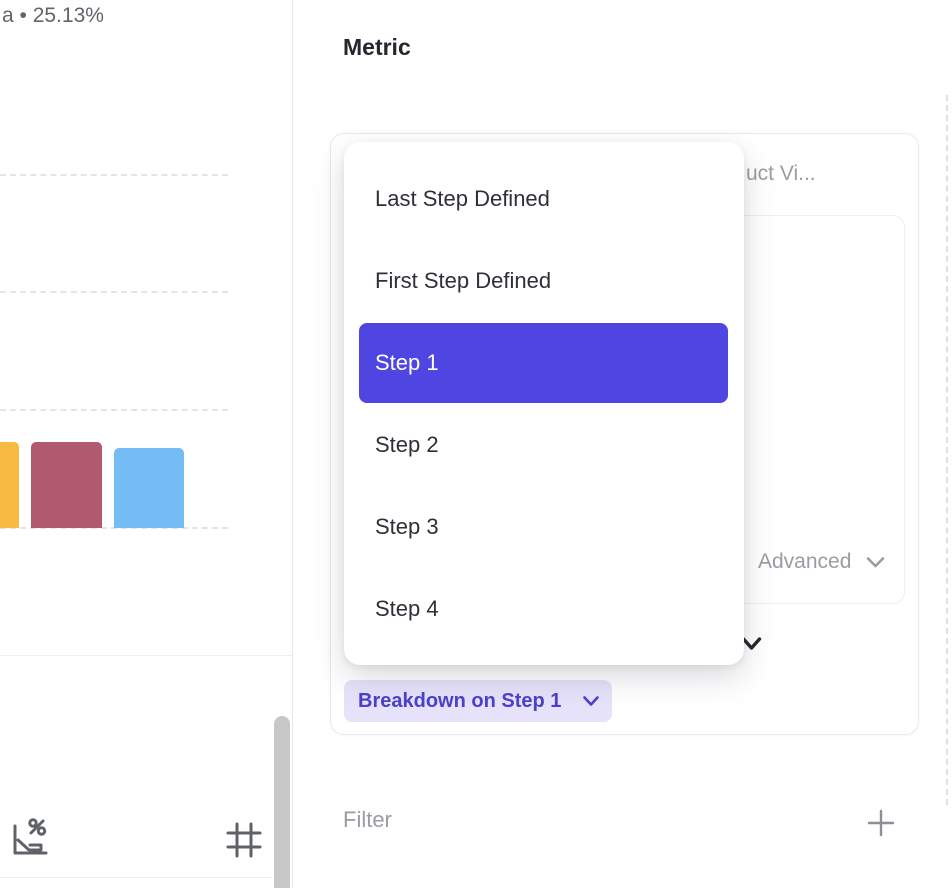 This screenshot has height=888, width=952. Describe the element at coordinates (28, 837) in the screenshot. I see `conversion-percent-chart-icon` at that location.